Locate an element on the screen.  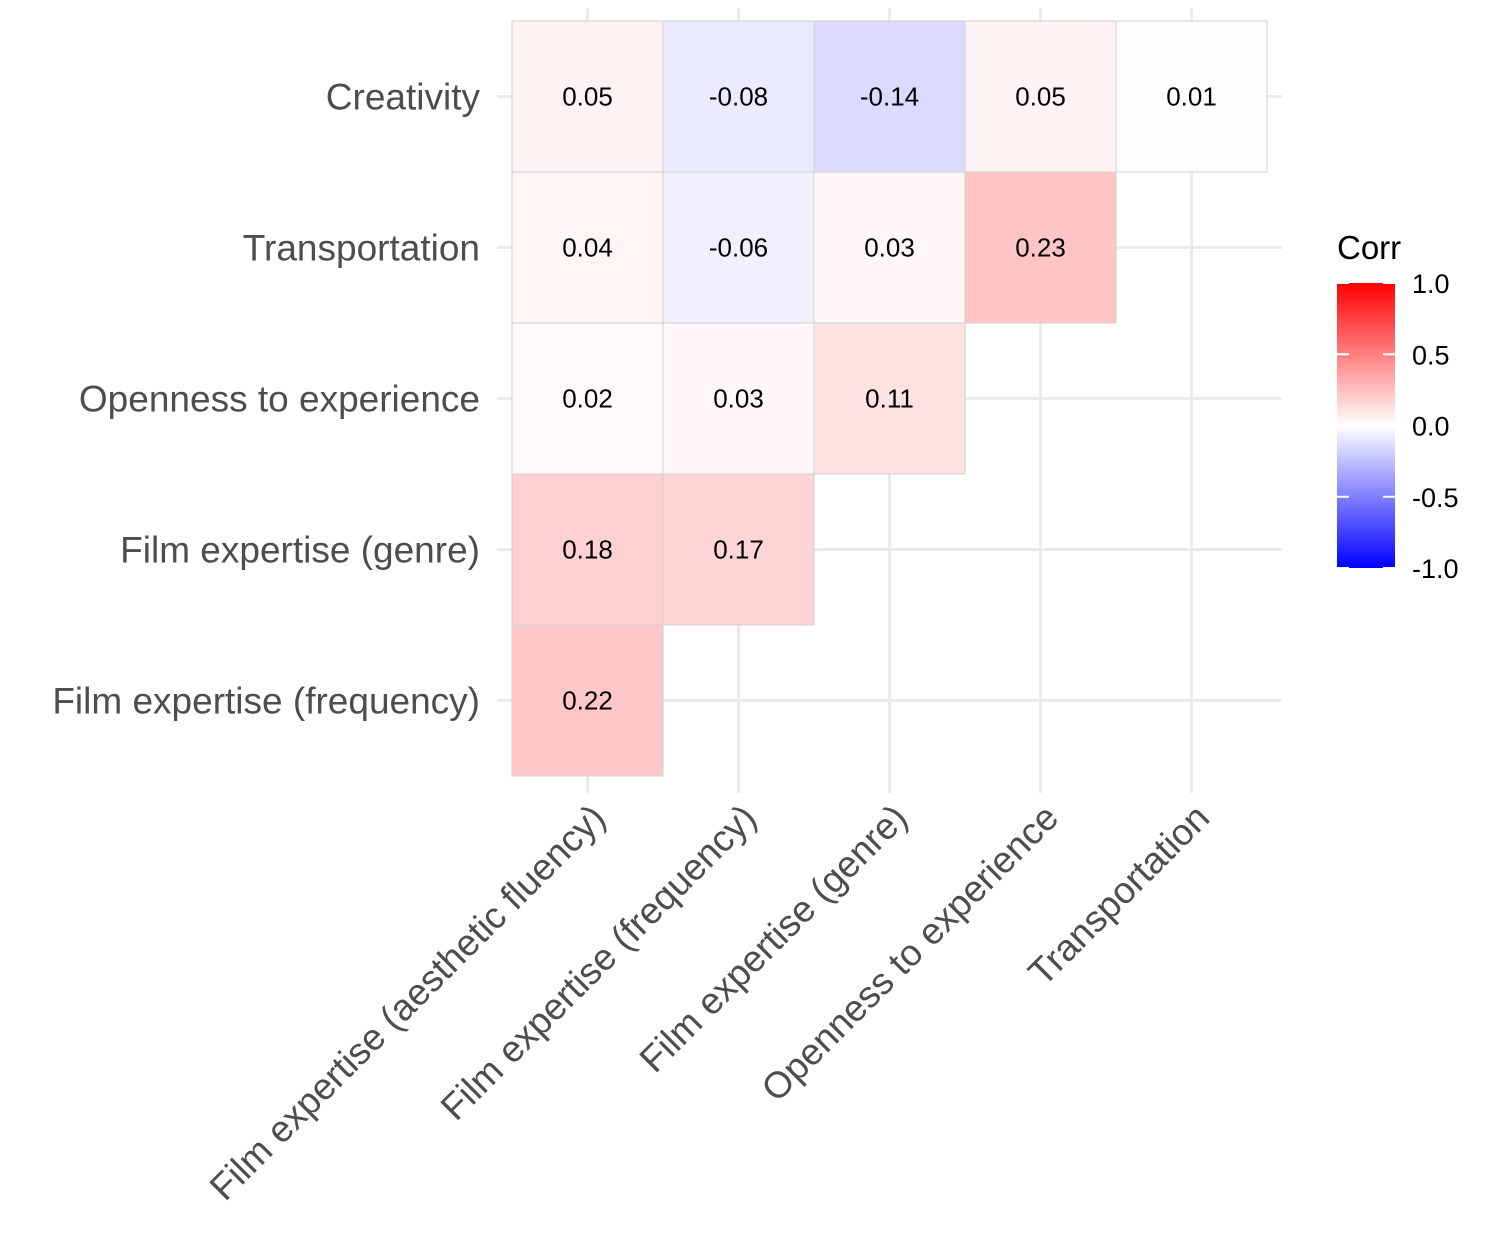
x-axis-tick-label: Film expertise (genre) is located at coordinates (773, 938).